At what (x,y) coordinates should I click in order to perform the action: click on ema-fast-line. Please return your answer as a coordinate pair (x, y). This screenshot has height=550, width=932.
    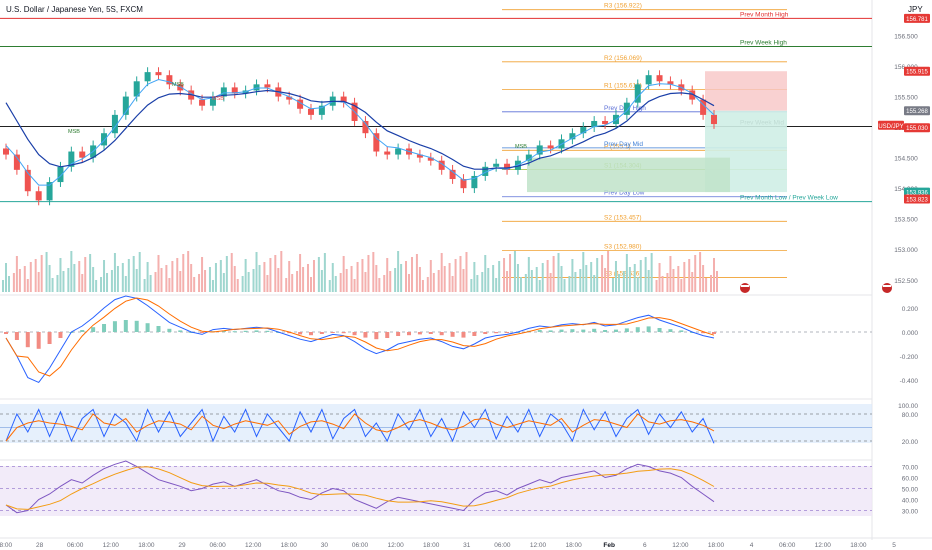
    Looking at the image, I should click on (360, 132).